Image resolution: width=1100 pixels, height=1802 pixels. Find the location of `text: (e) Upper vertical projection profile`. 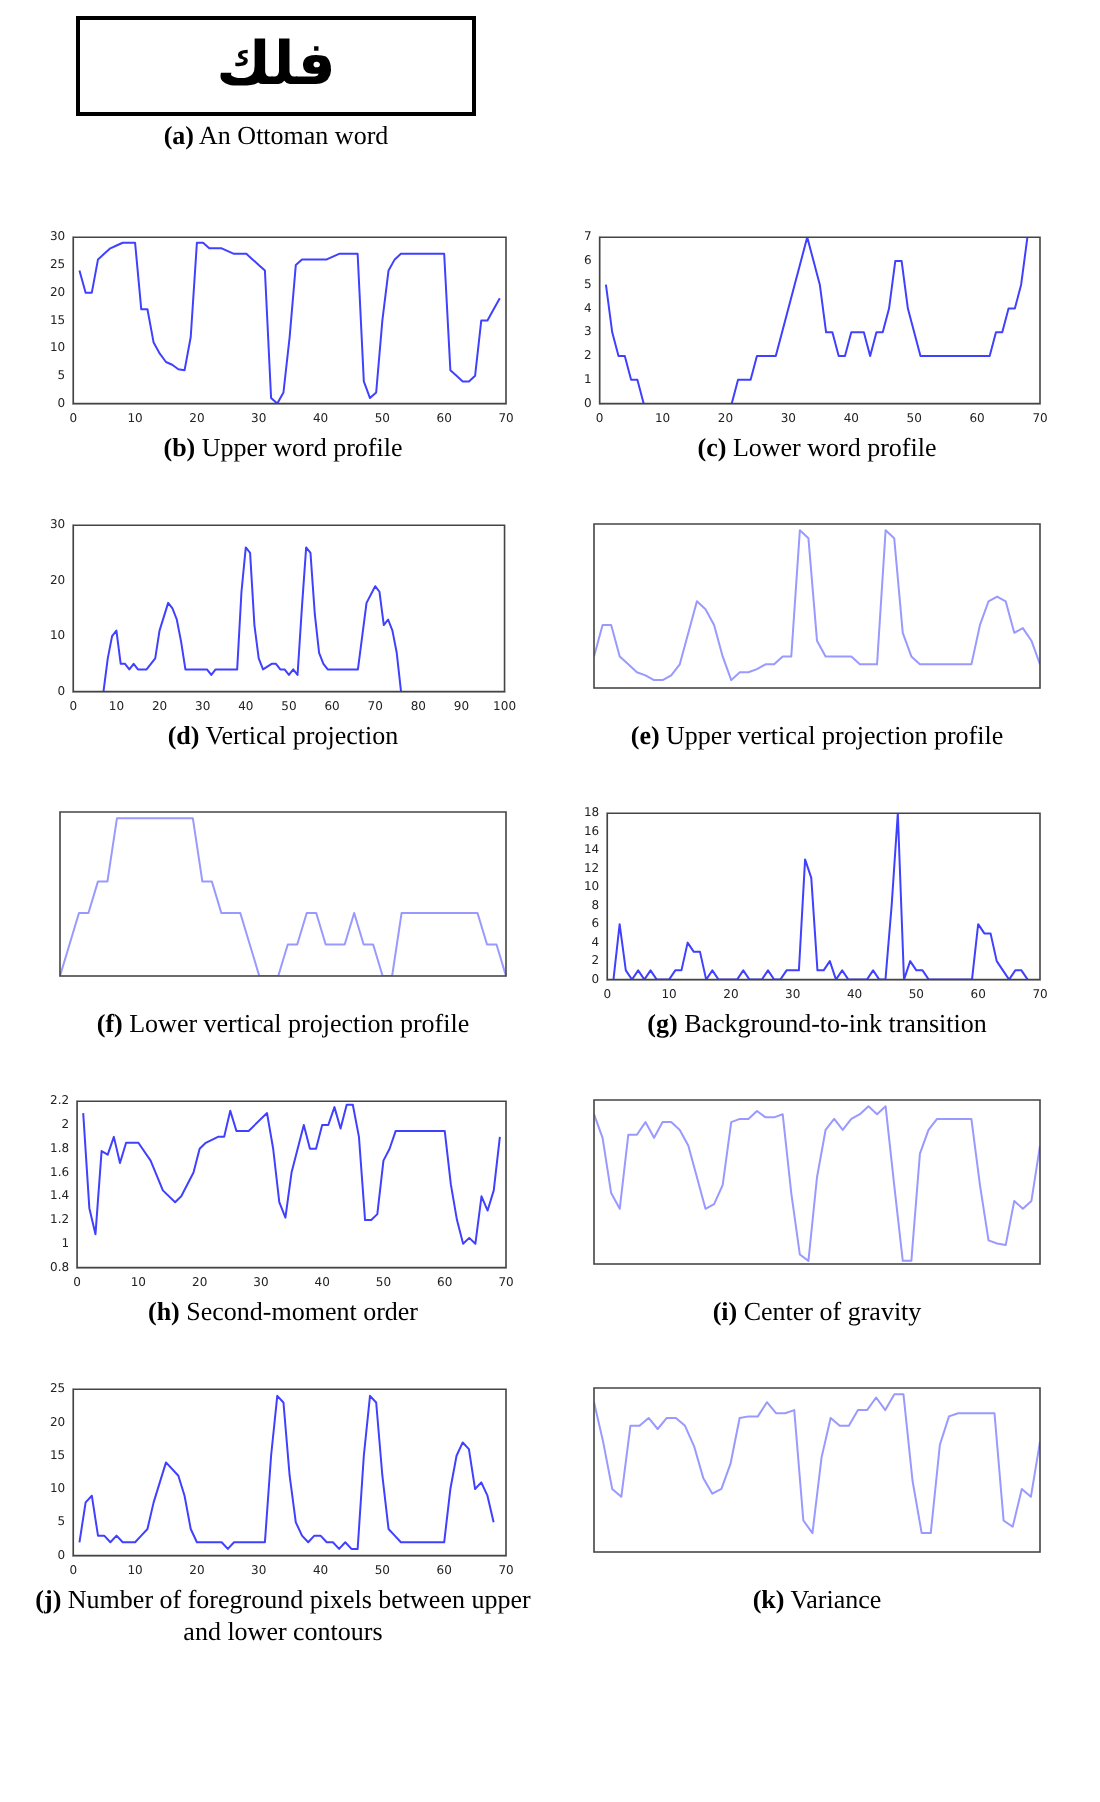

text: (e) Upper vertical projection profile is located at coordinates (817, 735).